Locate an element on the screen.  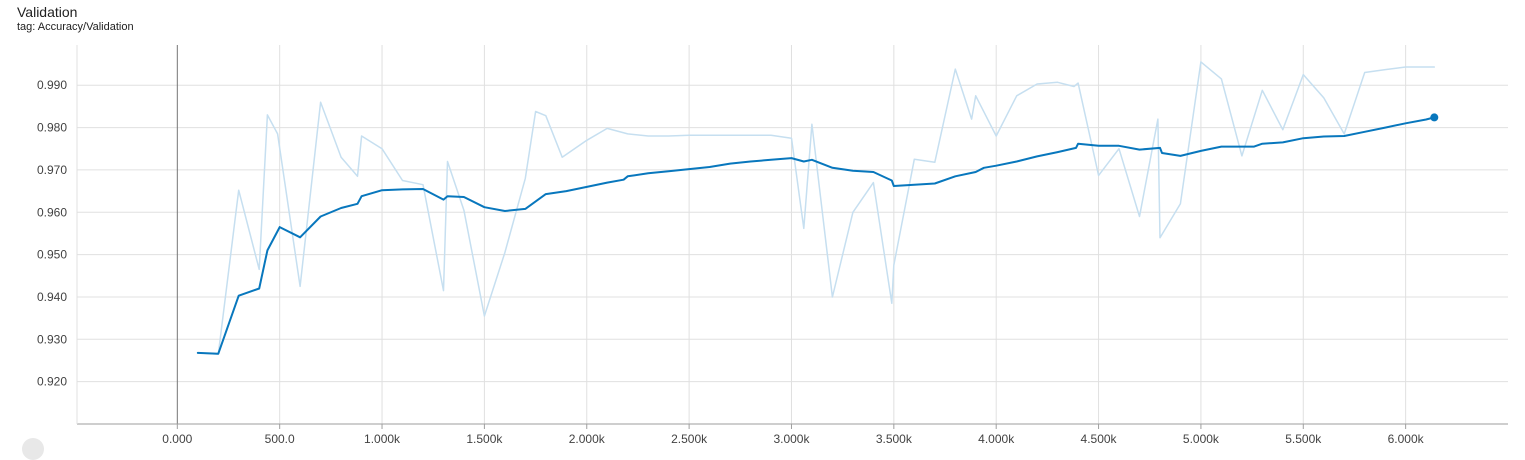
x-tick-label: 1.000k is located at coordinates (382, 439).